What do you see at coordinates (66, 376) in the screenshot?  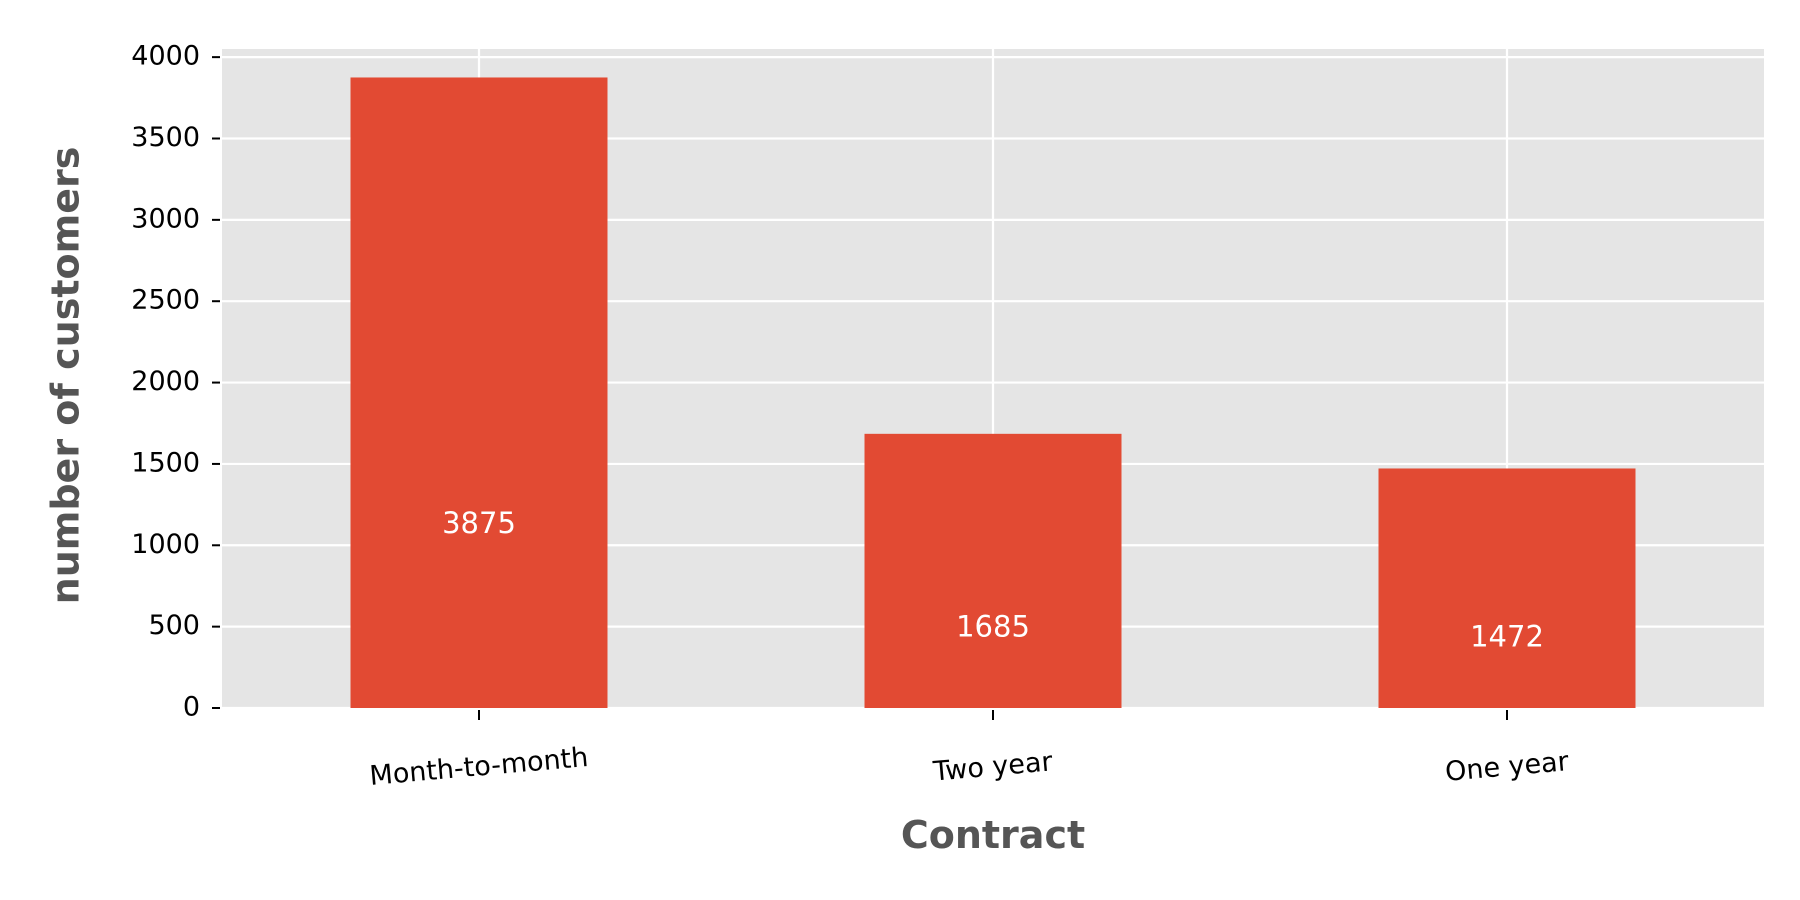 I see `y-axis-title: number of customers` at bounding box center [66, 376].